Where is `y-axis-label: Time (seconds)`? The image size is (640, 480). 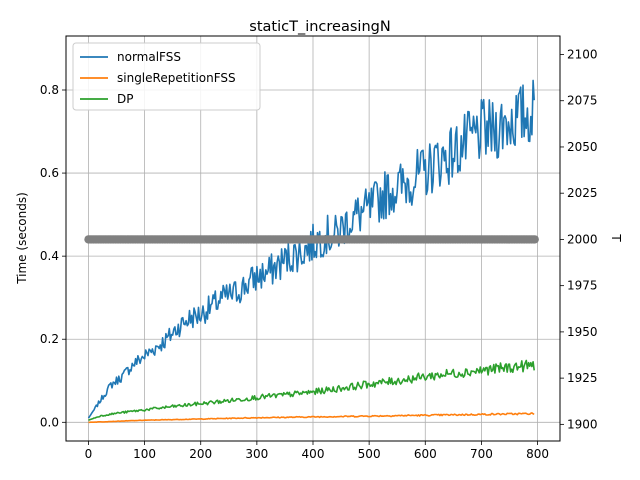 y-axis-label: Time (seconds) is located at coordinates (22, 238).